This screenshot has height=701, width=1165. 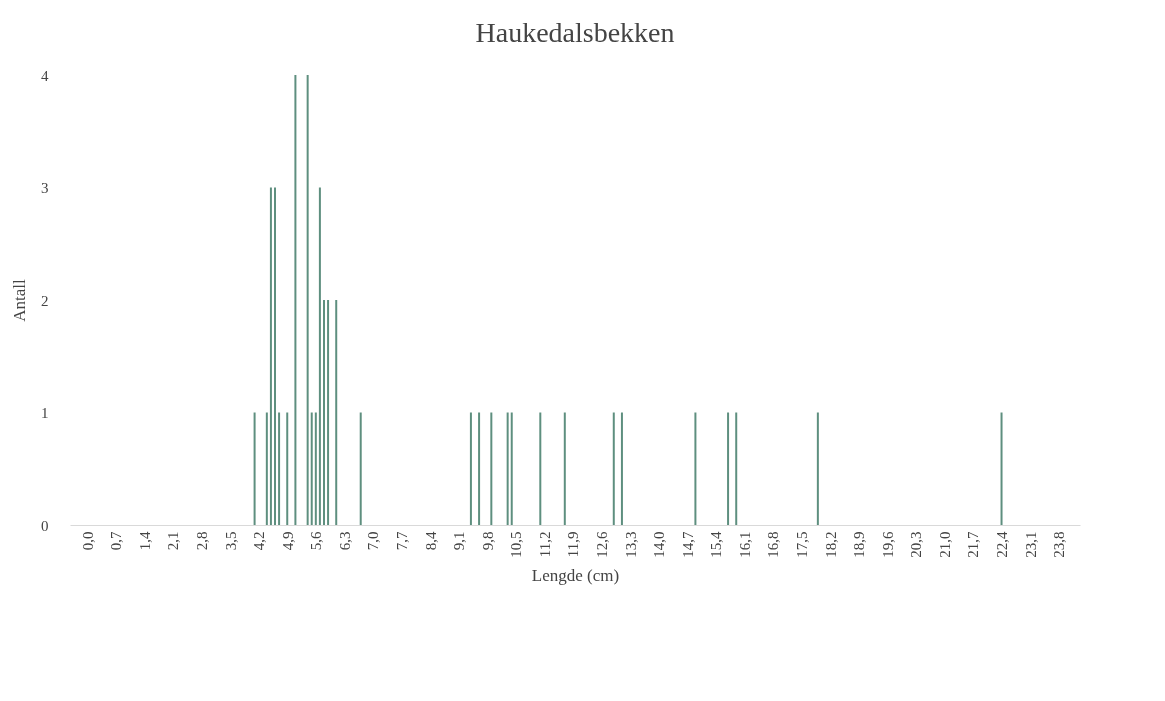 I want to click on y-tick-label: 0, so click(x=45, y=525).